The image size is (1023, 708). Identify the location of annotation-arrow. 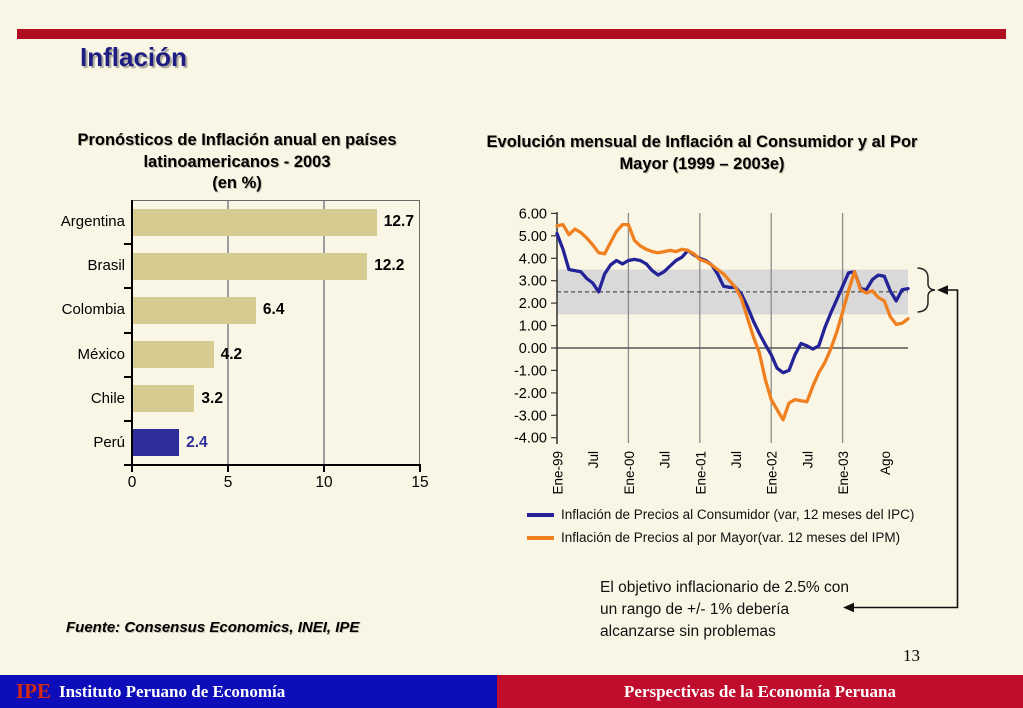
(906, 449).